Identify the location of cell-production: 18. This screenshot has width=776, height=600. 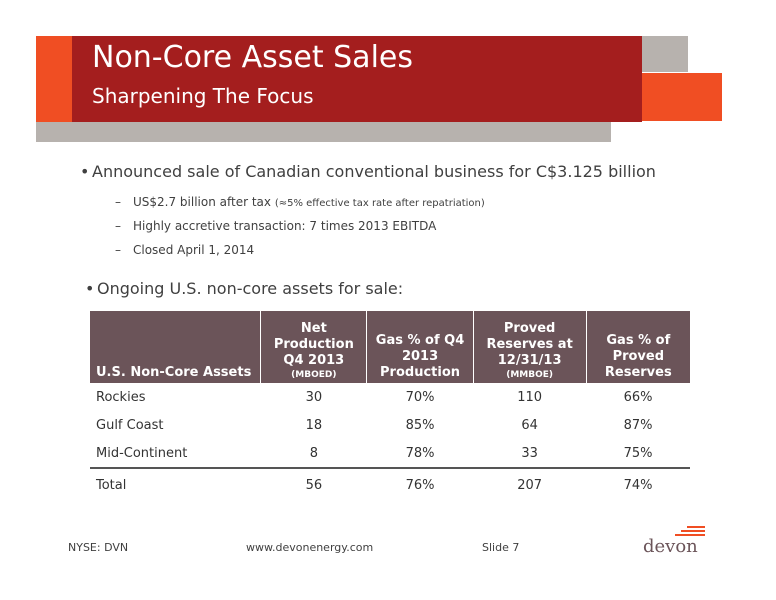
(314, 425).